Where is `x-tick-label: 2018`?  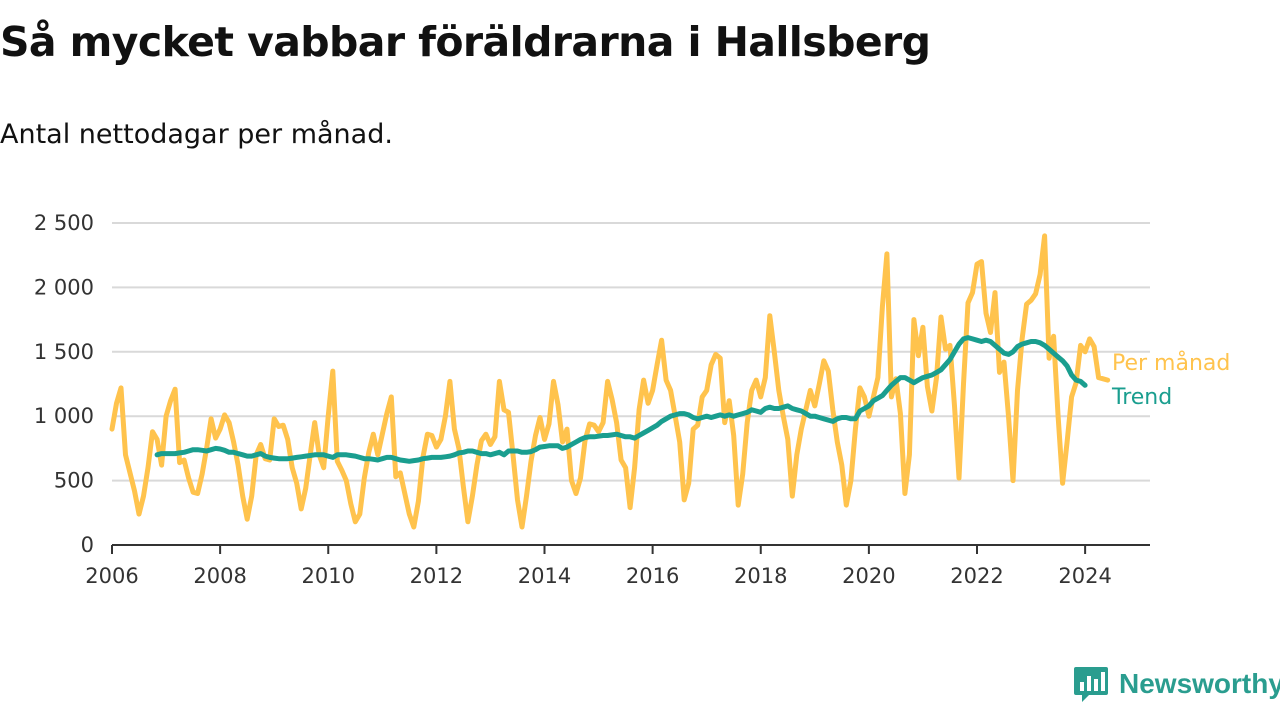 x-tick-label: 2018 is located at coordinates (760, 576).